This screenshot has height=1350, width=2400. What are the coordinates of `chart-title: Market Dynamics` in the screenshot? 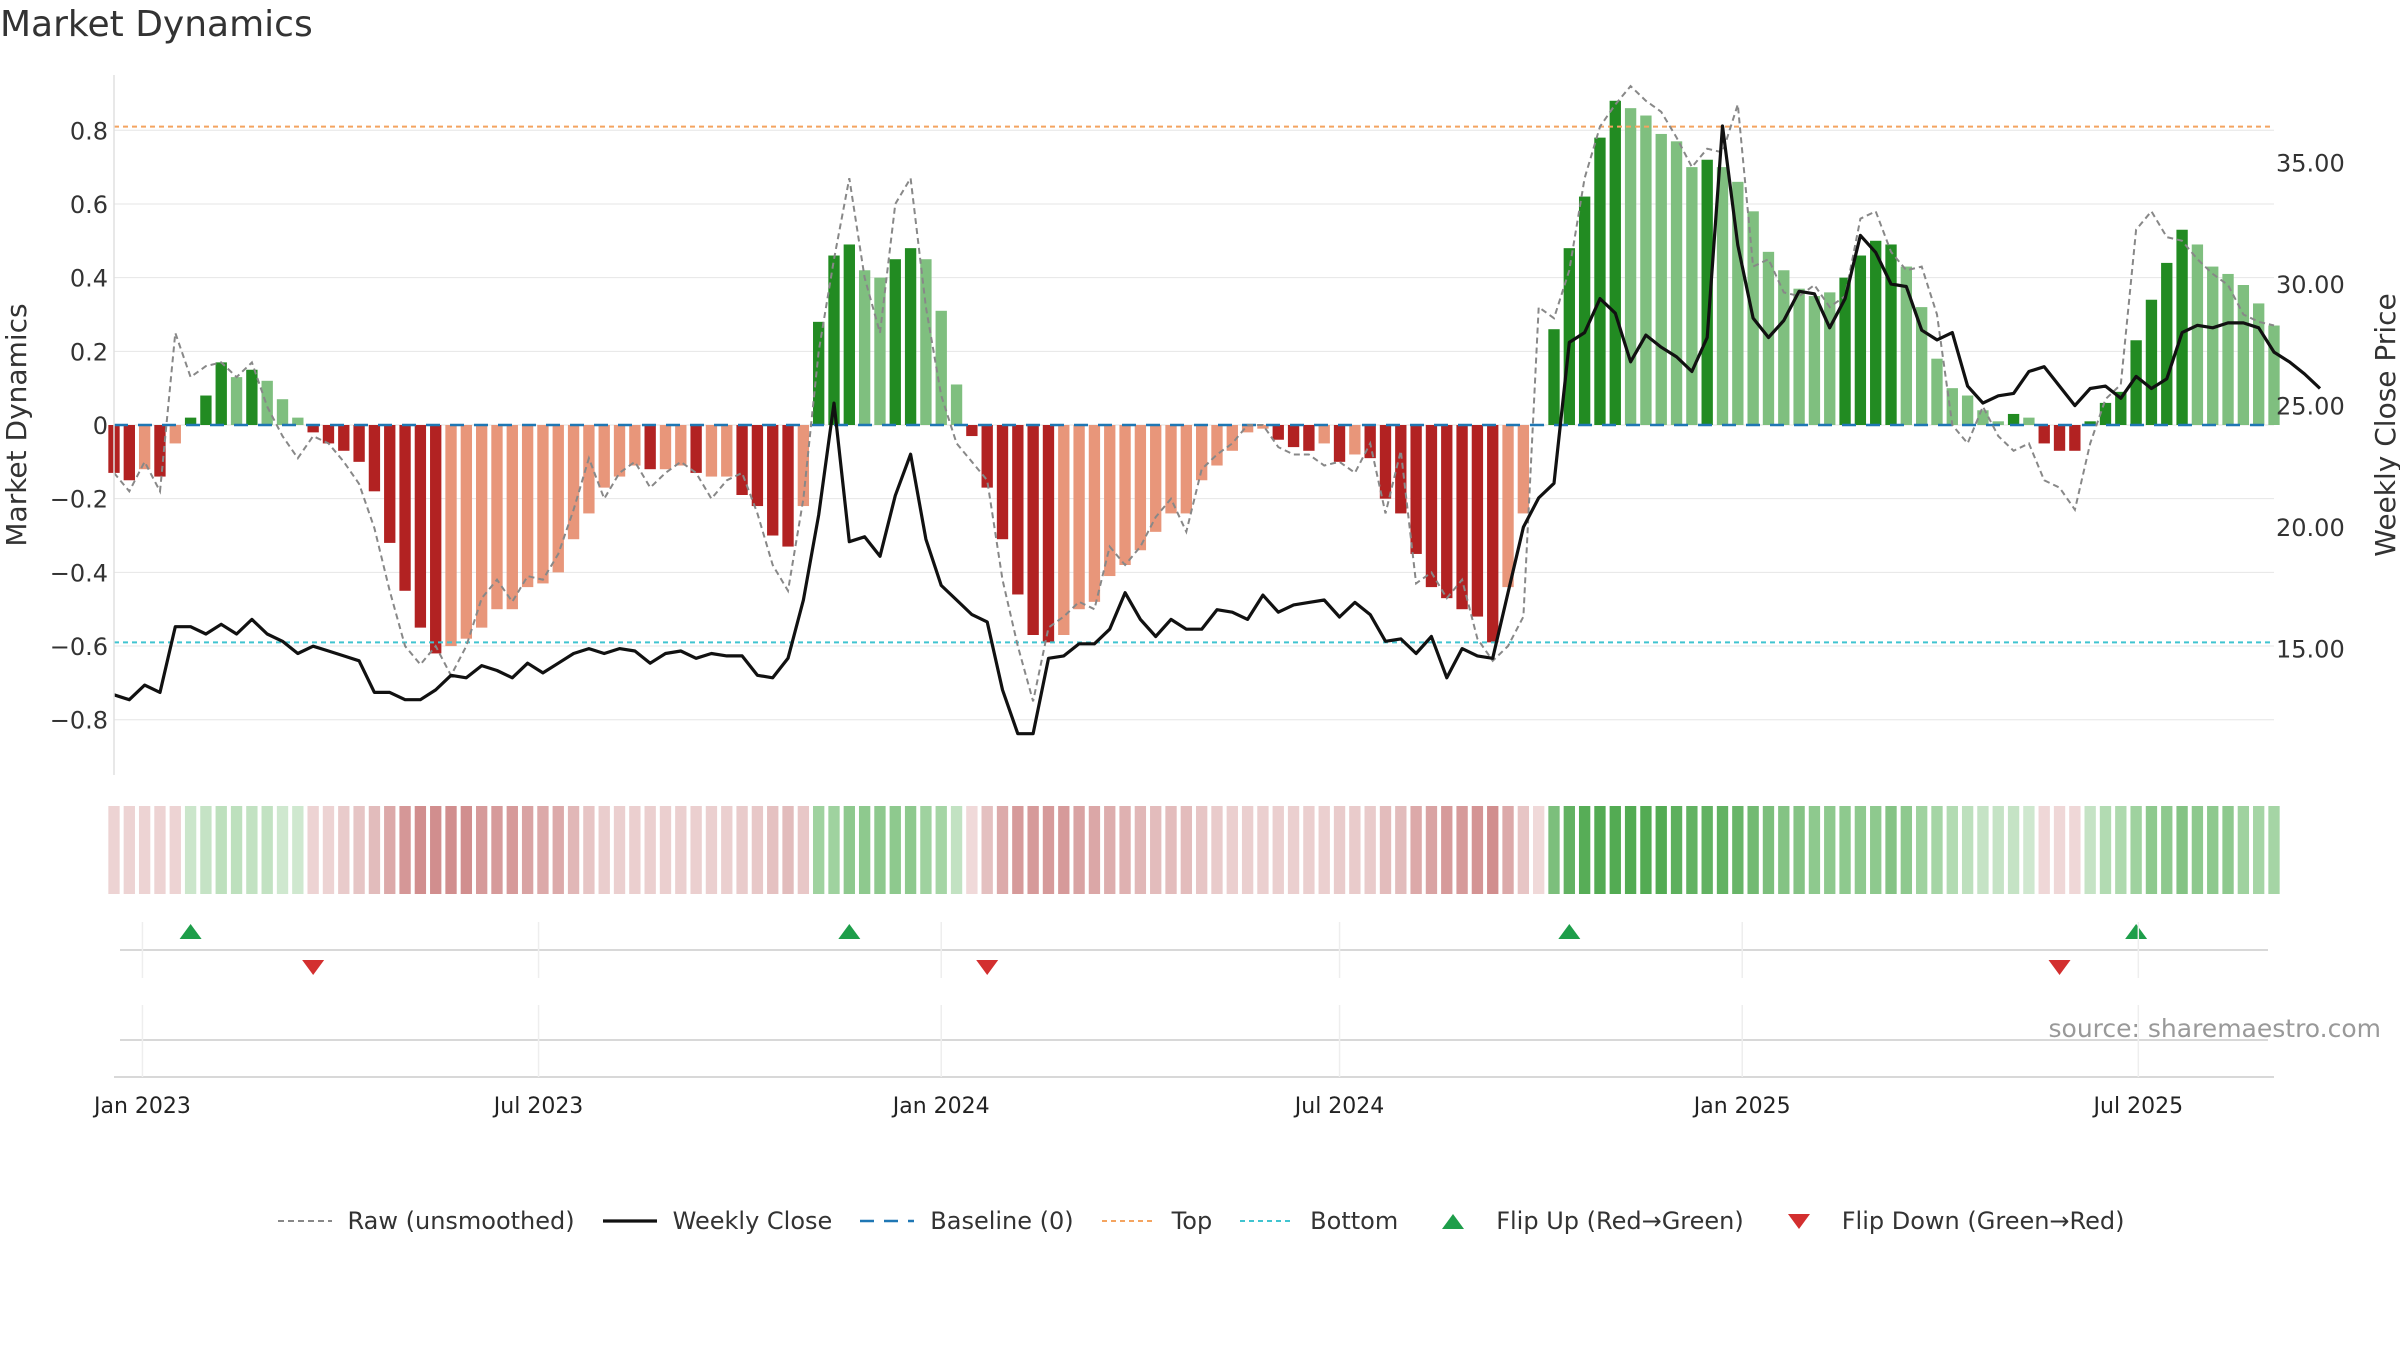 It's located at (156, 24).